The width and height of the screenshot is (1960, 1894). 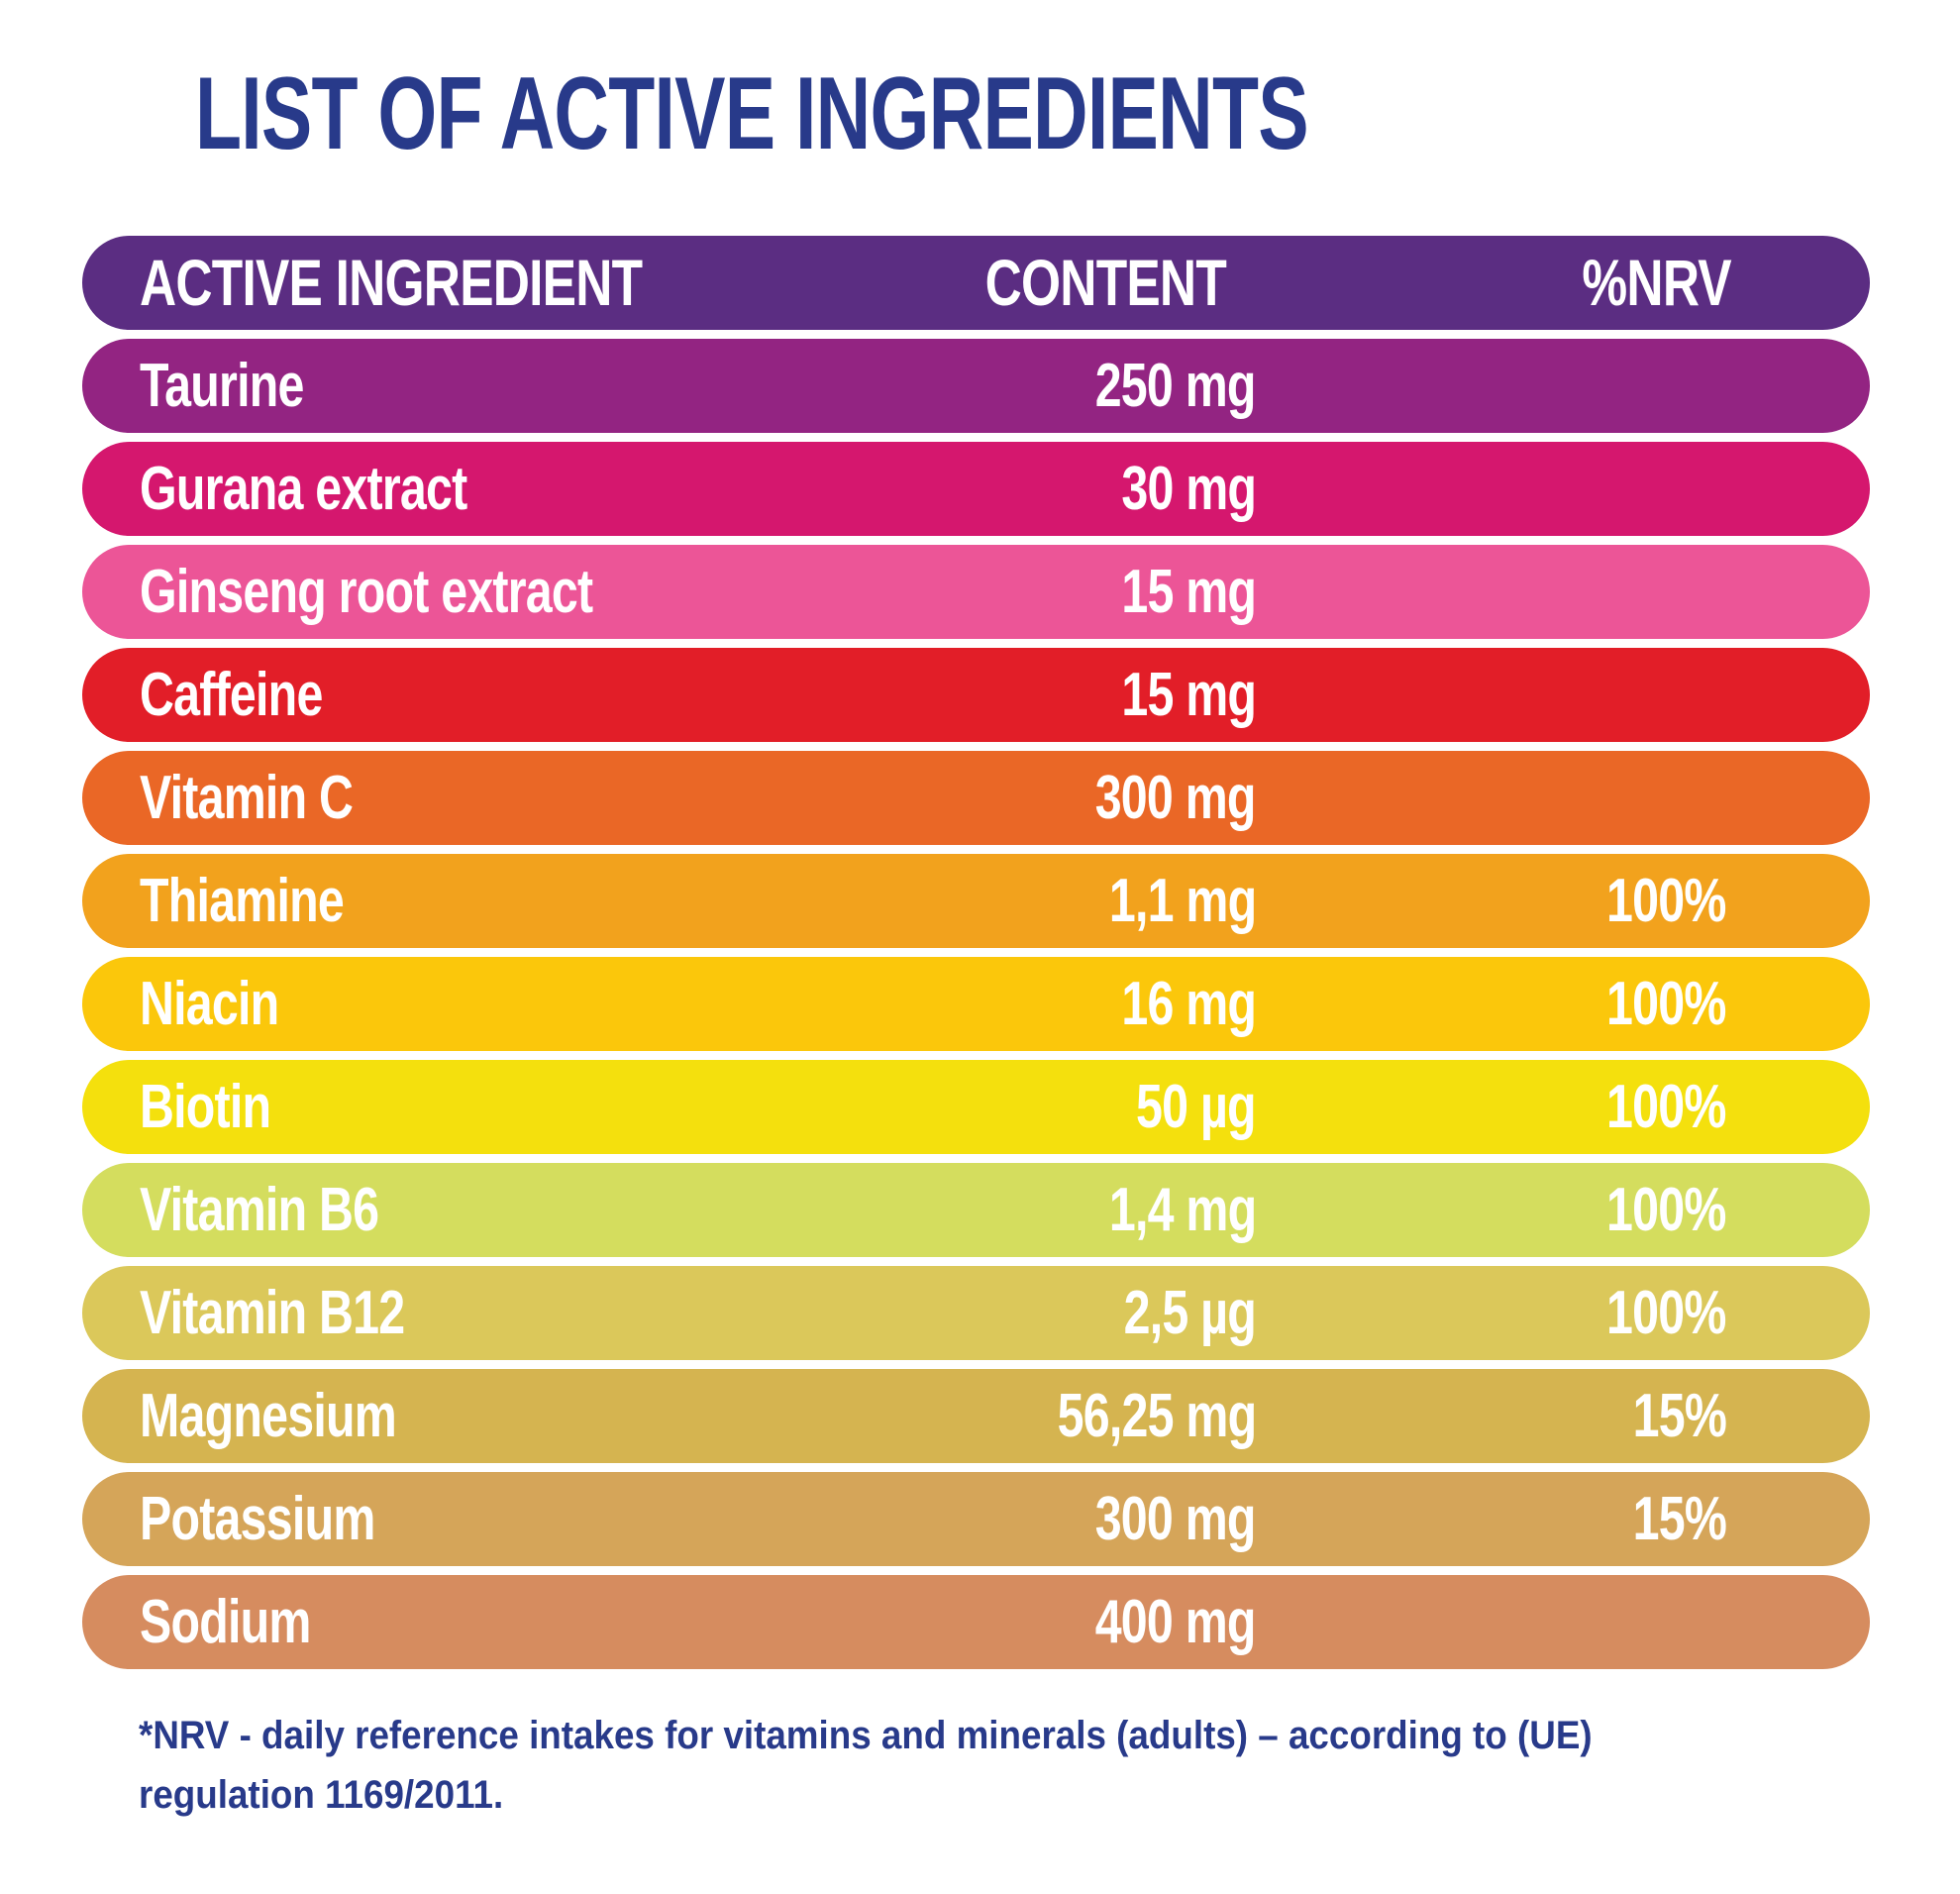 I want to click on header-nrv: %NRV, so click(x=1657, y=282).